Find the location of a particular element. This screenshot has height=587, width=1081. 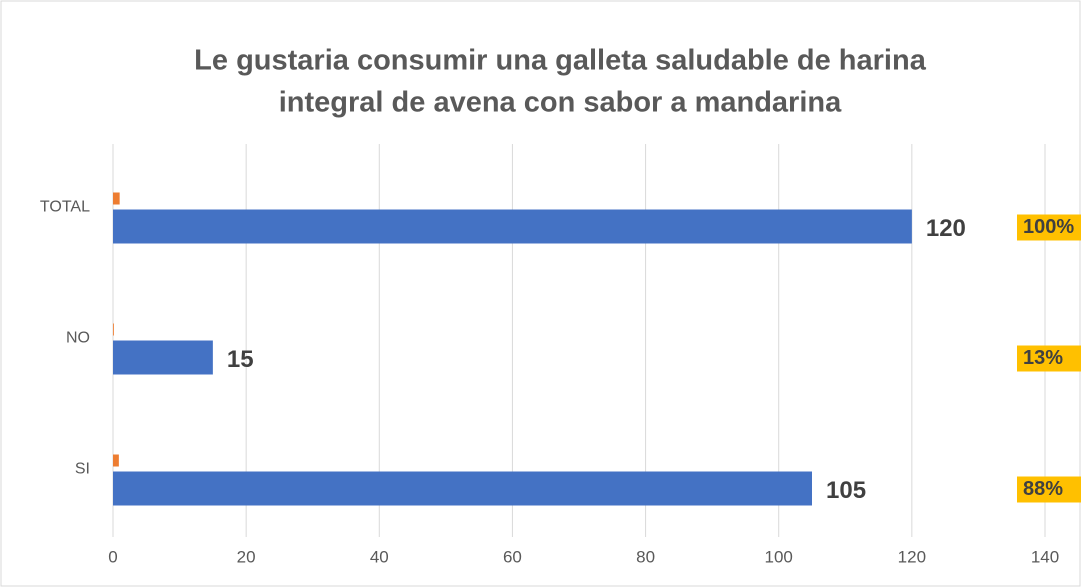

data-label: 120 is located at coordinates (946, 228).